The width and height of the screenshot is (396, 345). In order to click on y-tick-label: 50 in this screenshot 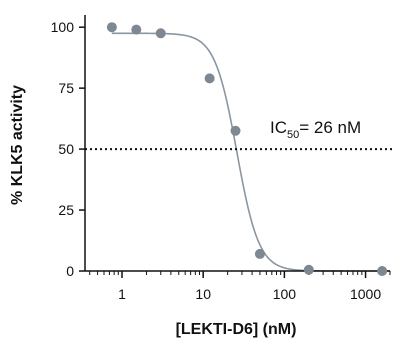, I will do `click(66, 149)`.